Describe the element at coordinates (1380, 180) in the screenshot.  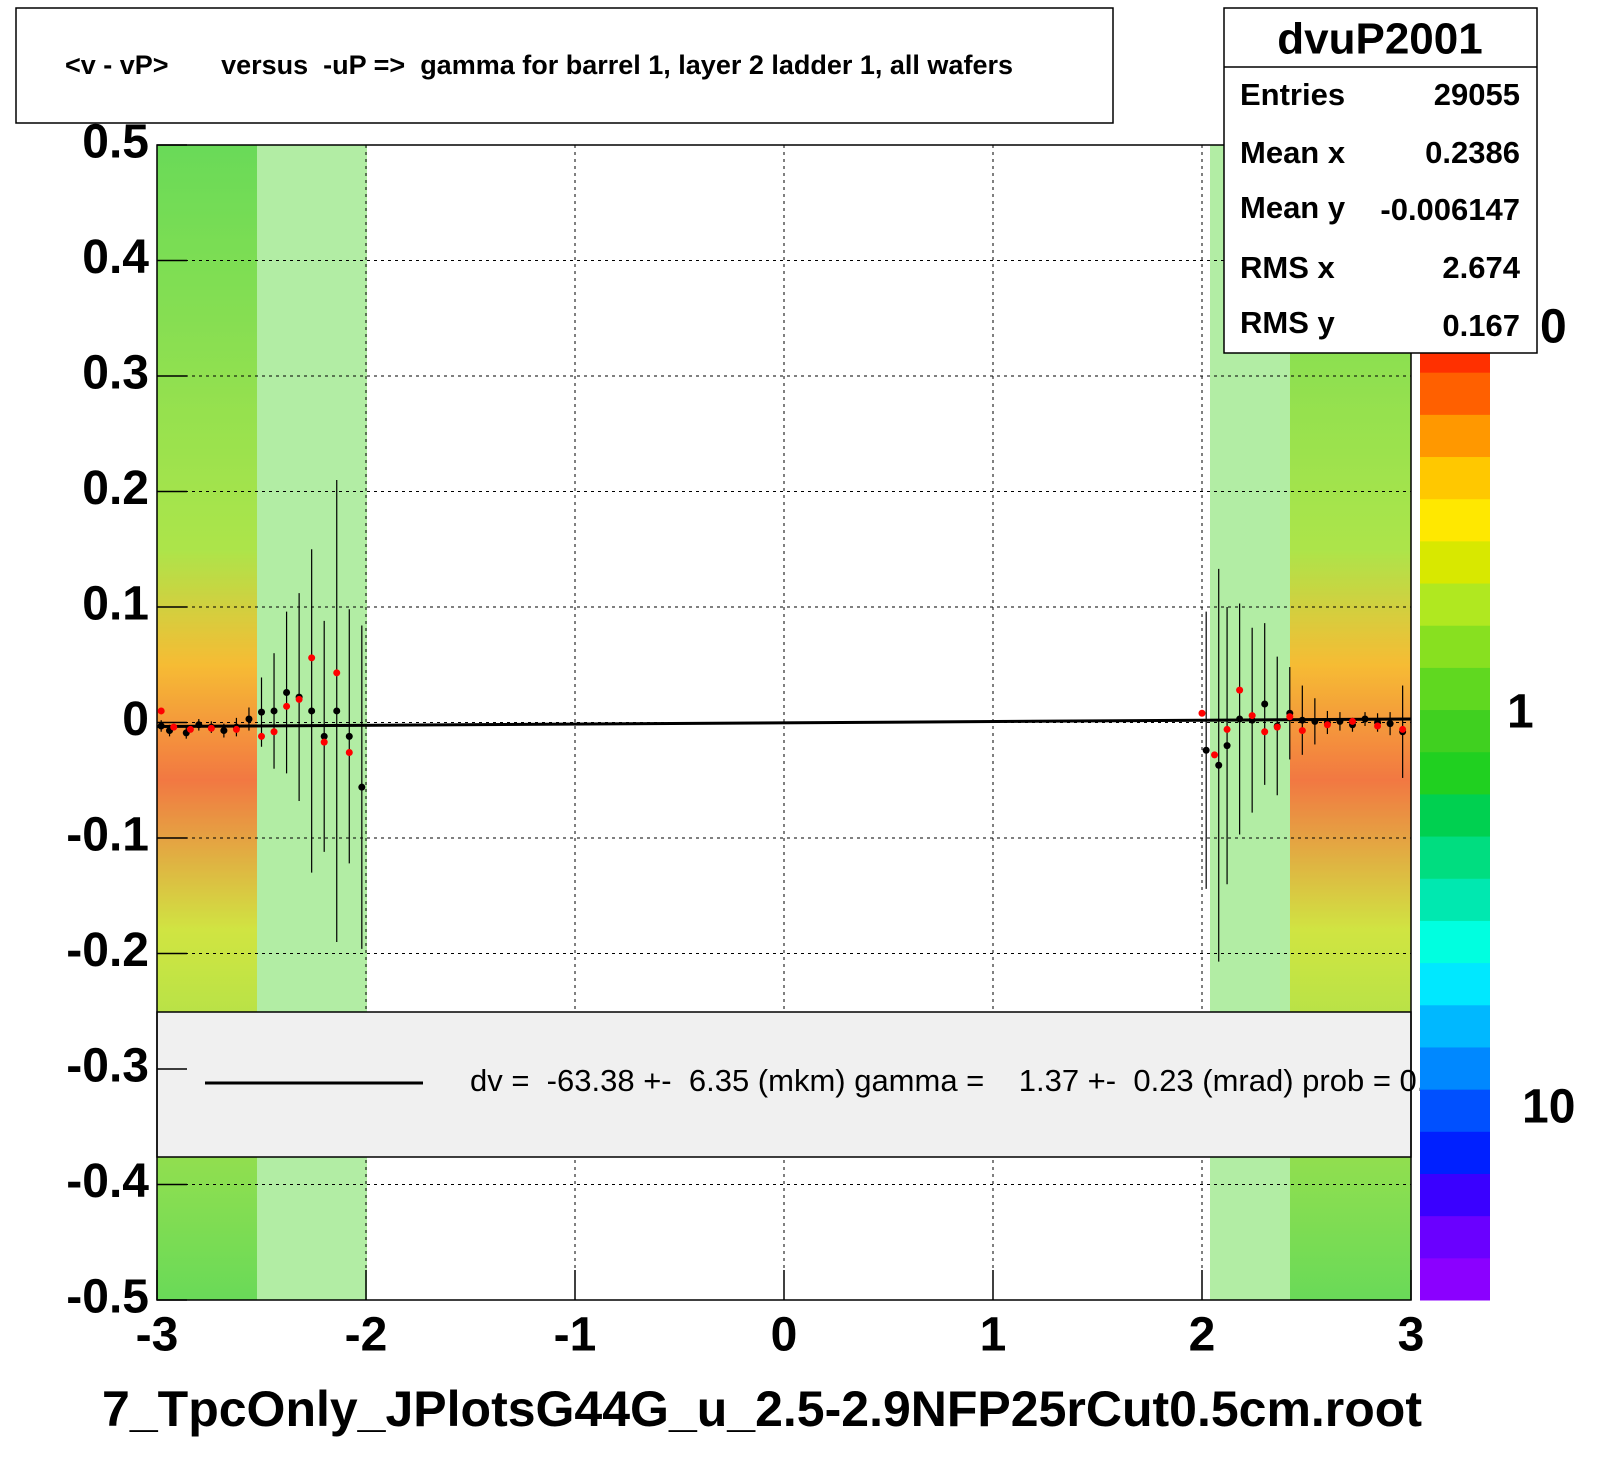
I see `stats-box` at that location.